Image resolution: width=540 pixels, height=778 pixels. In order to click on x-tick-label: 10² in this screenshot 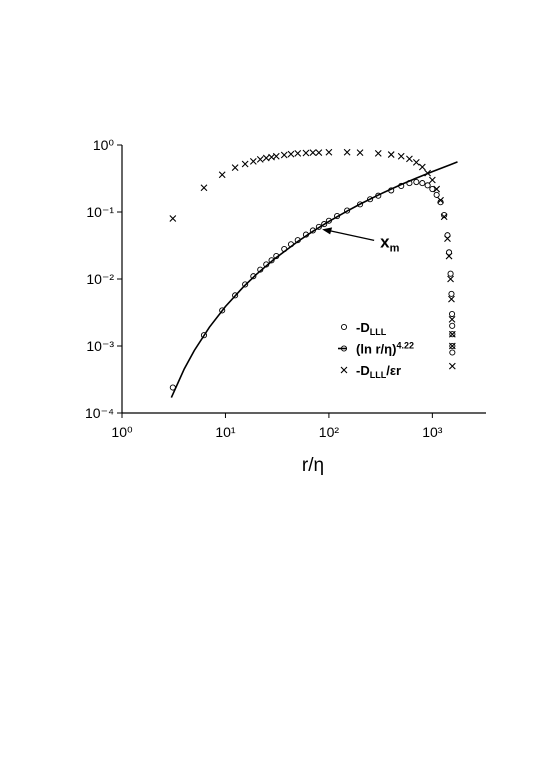, I will do `click(329, 432)`.